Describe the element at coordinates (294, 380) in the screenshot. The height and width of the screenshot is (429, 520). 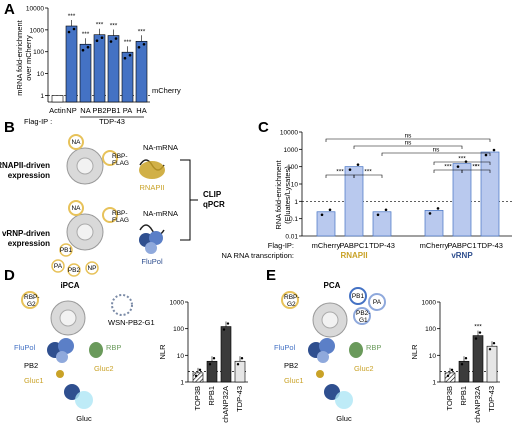
I see `e-gluc1-label: Gluc1` at that location.